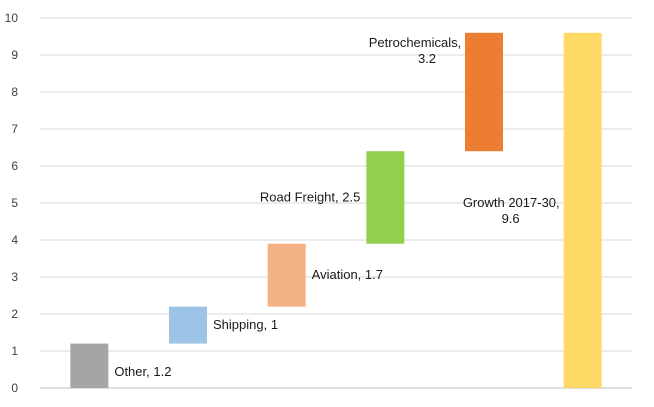 The width and height of the screenshot is (654, 407). Describe the element at coordinates (14, 55) in the screenshot. I see `y-tick-label: 9` at that location.